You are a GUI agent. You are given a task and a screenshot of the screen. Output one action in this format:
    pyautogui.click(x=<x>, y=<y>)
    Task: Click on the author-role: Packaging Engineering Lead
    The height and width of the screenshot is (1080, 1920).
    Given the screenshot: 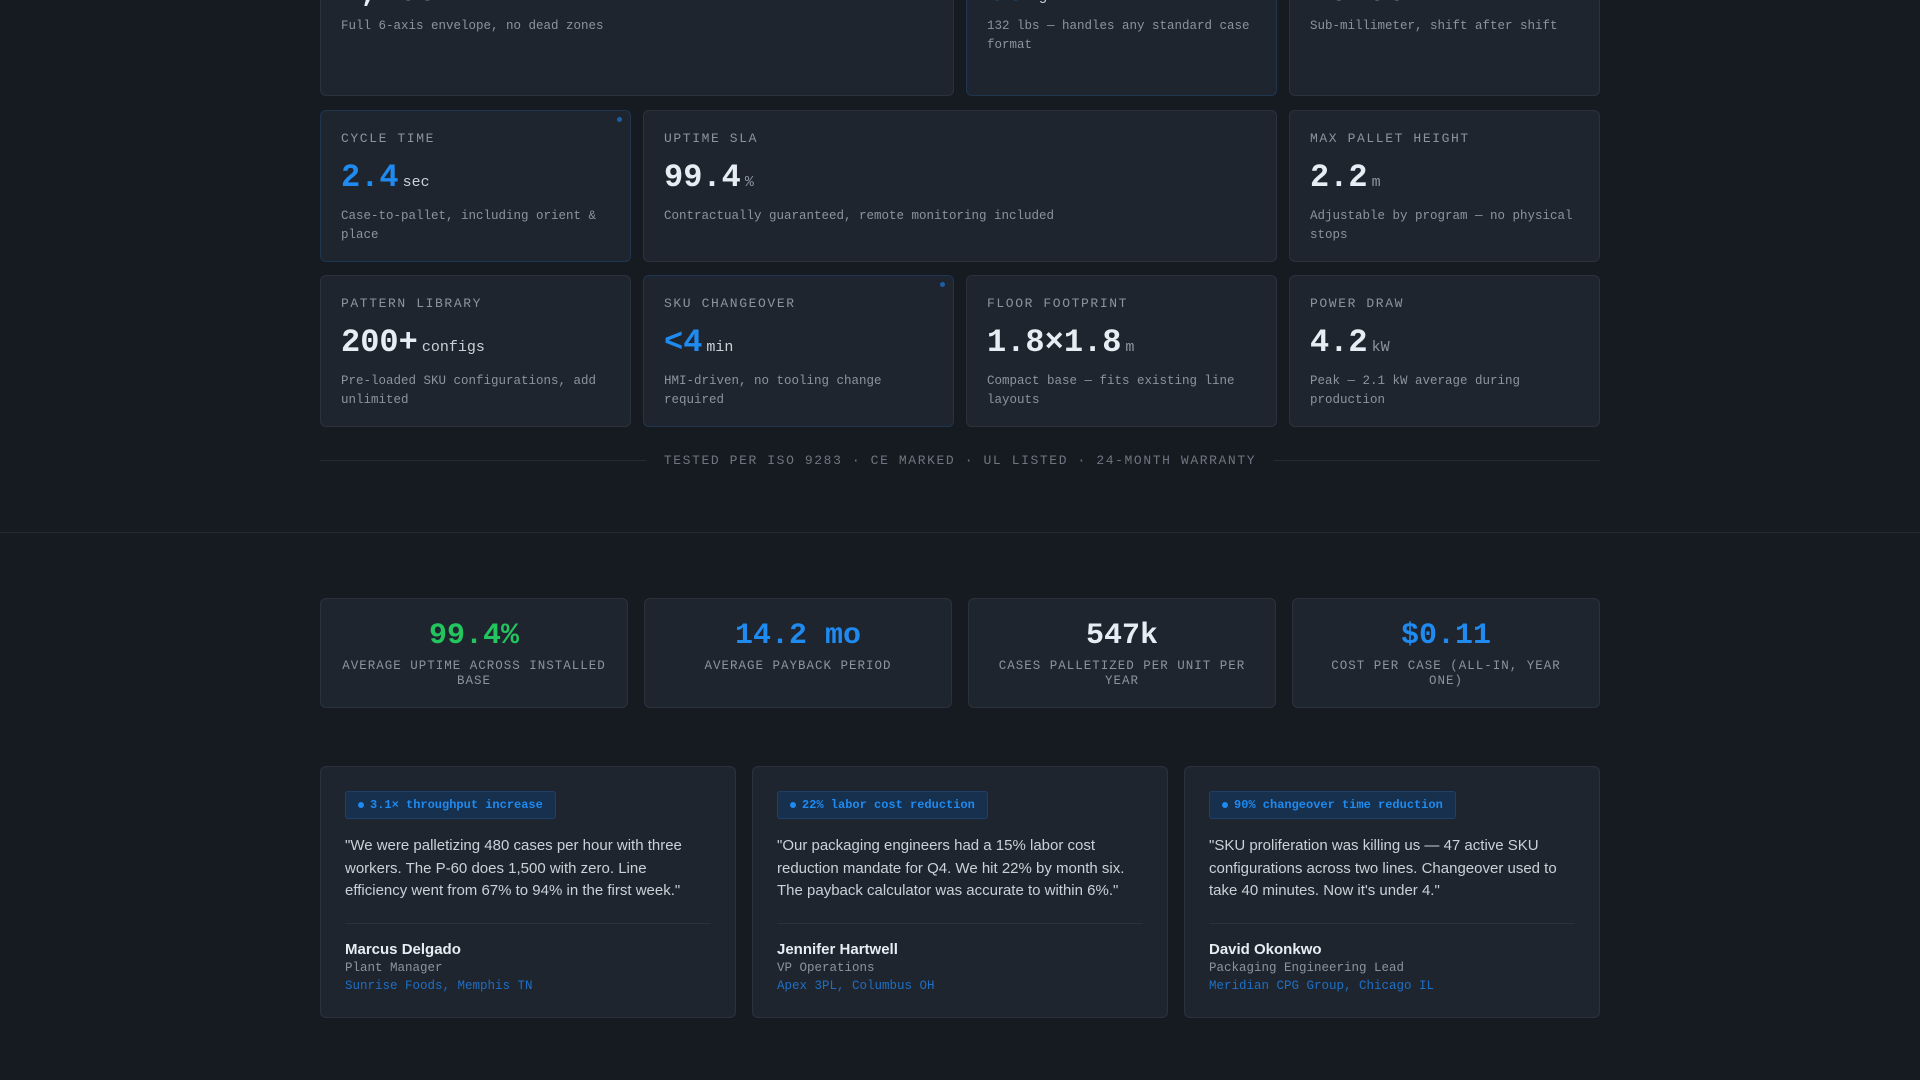 What is the action you would take?
    pyautogui.click(x=1307, y=968)
    